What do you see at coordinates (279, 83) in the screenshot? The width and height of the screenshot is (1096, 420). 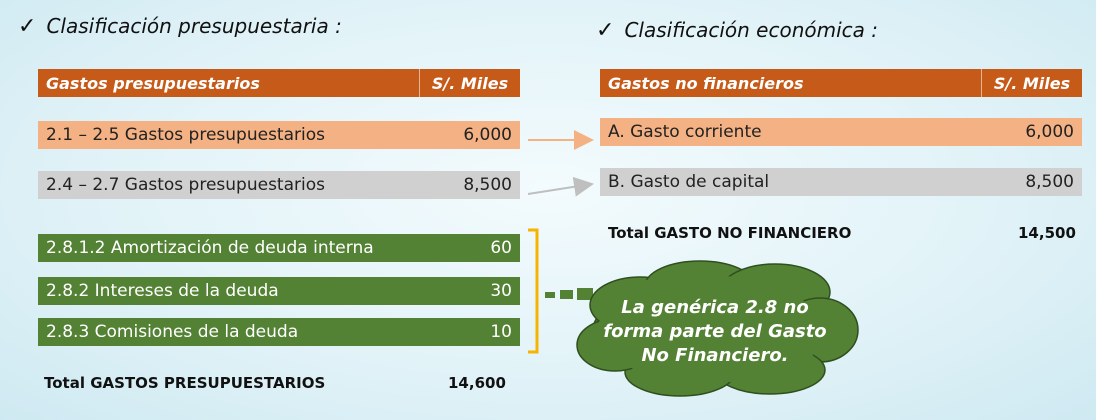 I see `left-table-header: Gastos presupuestarios S/. Miles` at bounding box center [279, 83].